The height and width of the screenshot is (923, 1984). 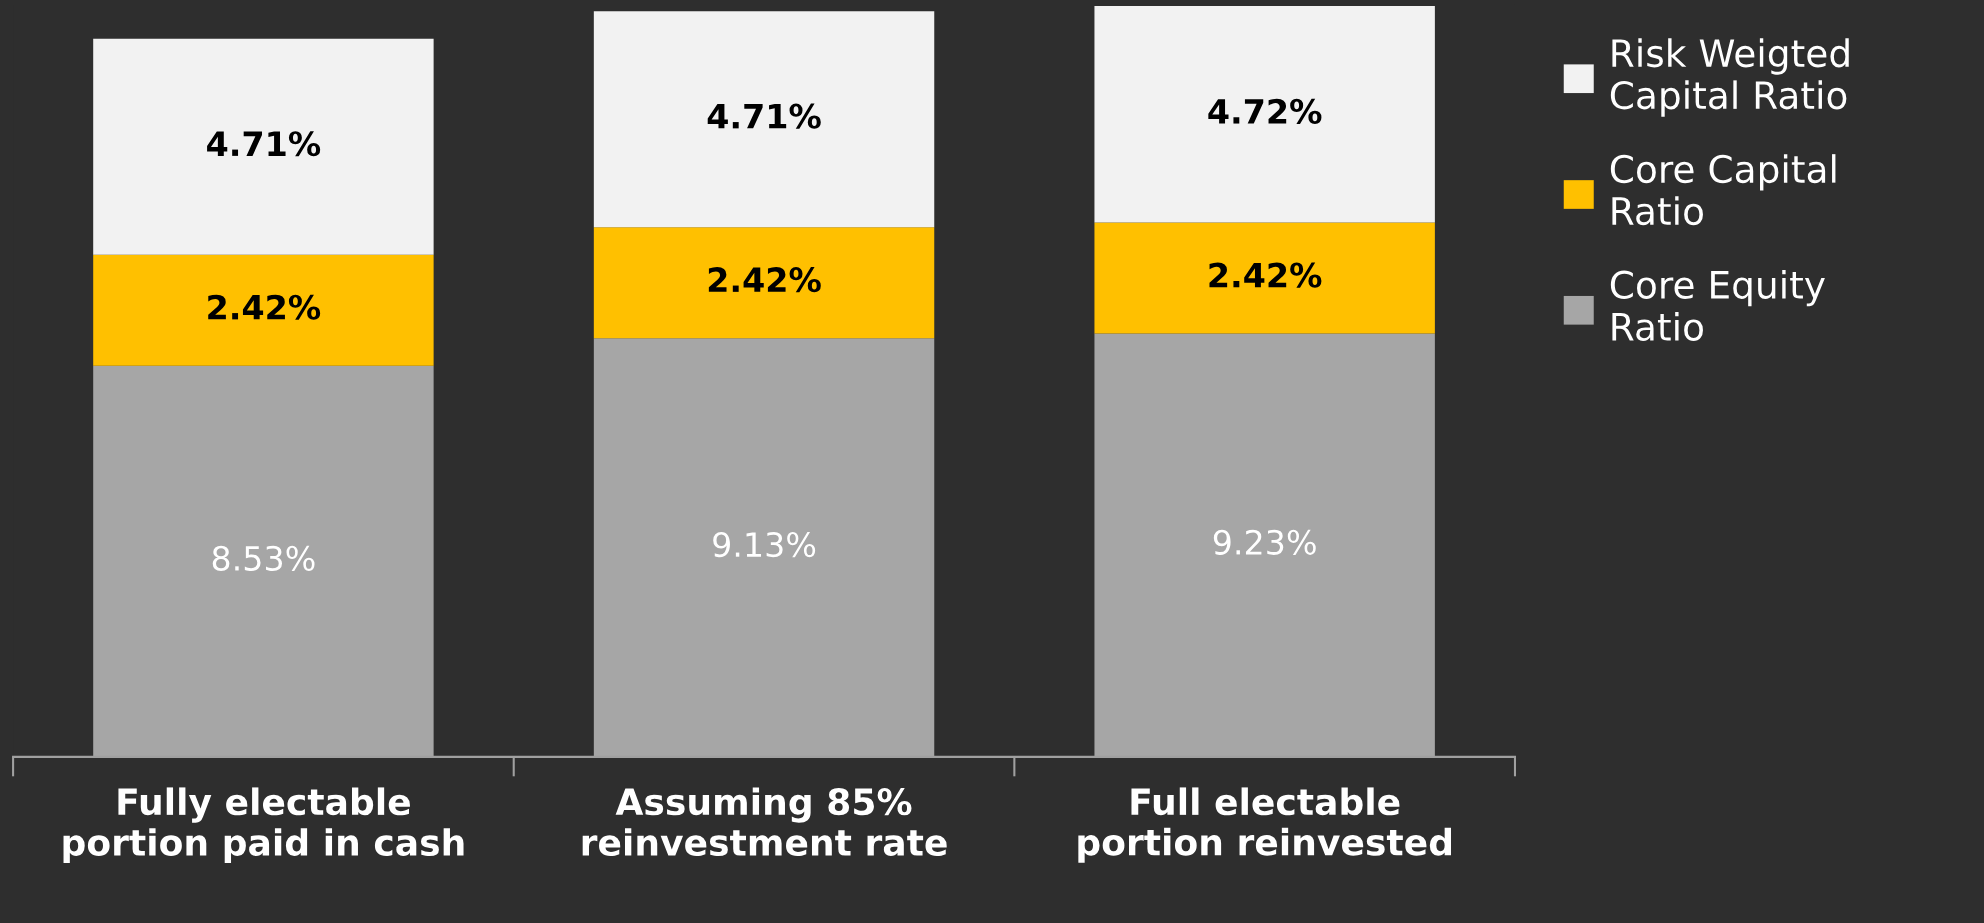 What do you see at coordinates (764, 544) in the screenshot?
I see `data-label: 9.13%` at bounding box center [764, 544].